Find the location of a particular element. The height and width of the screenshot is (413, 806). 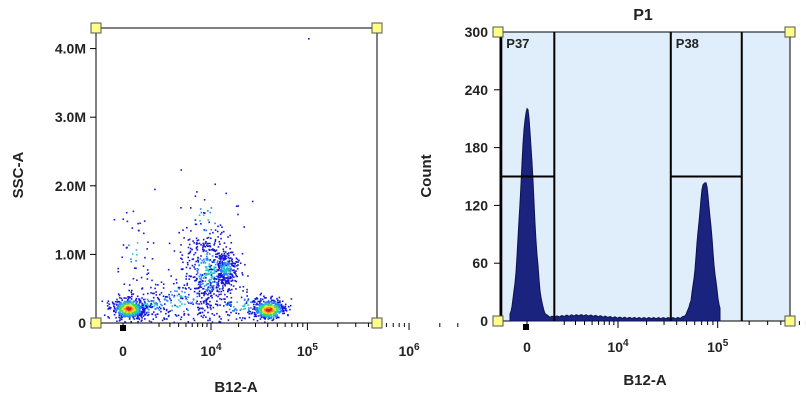

gate-p37: P37 is located at coordinates (528, 176).